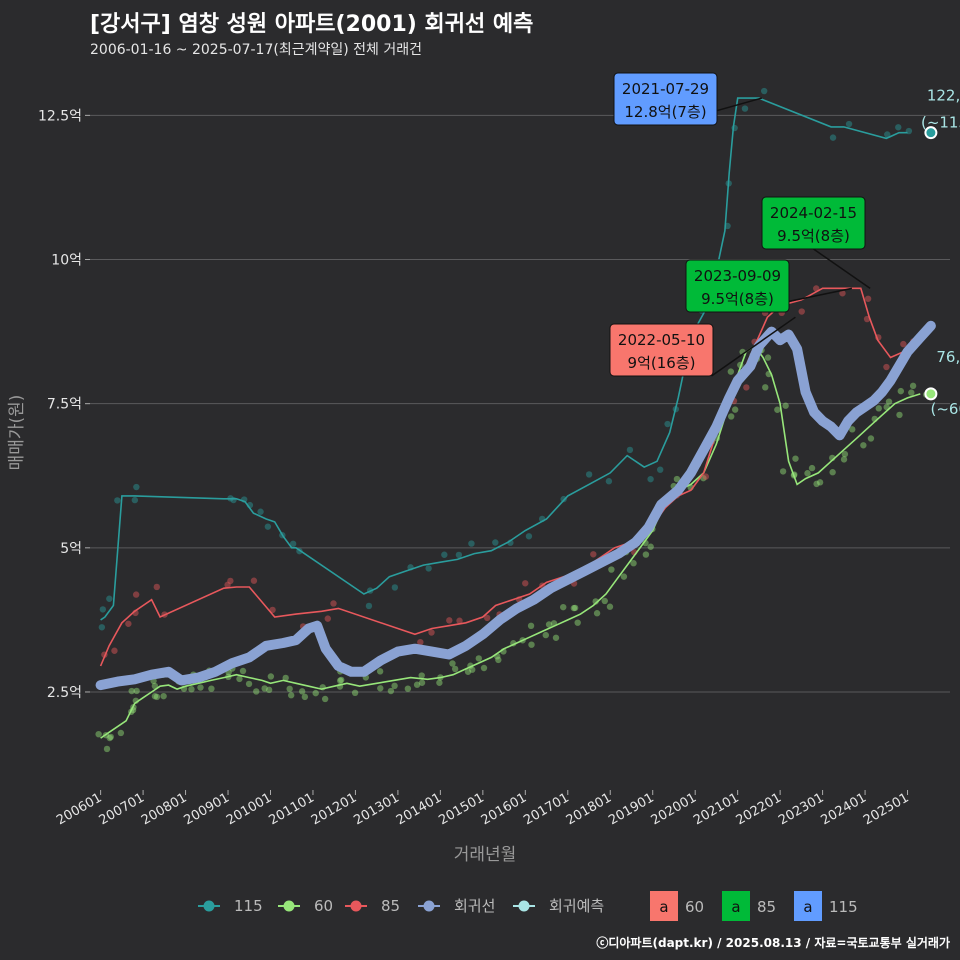  What do you see at coordinates (766, 907) in the screenshot?
I see `legend-box-label: 85` at bounding box center [766, 907].